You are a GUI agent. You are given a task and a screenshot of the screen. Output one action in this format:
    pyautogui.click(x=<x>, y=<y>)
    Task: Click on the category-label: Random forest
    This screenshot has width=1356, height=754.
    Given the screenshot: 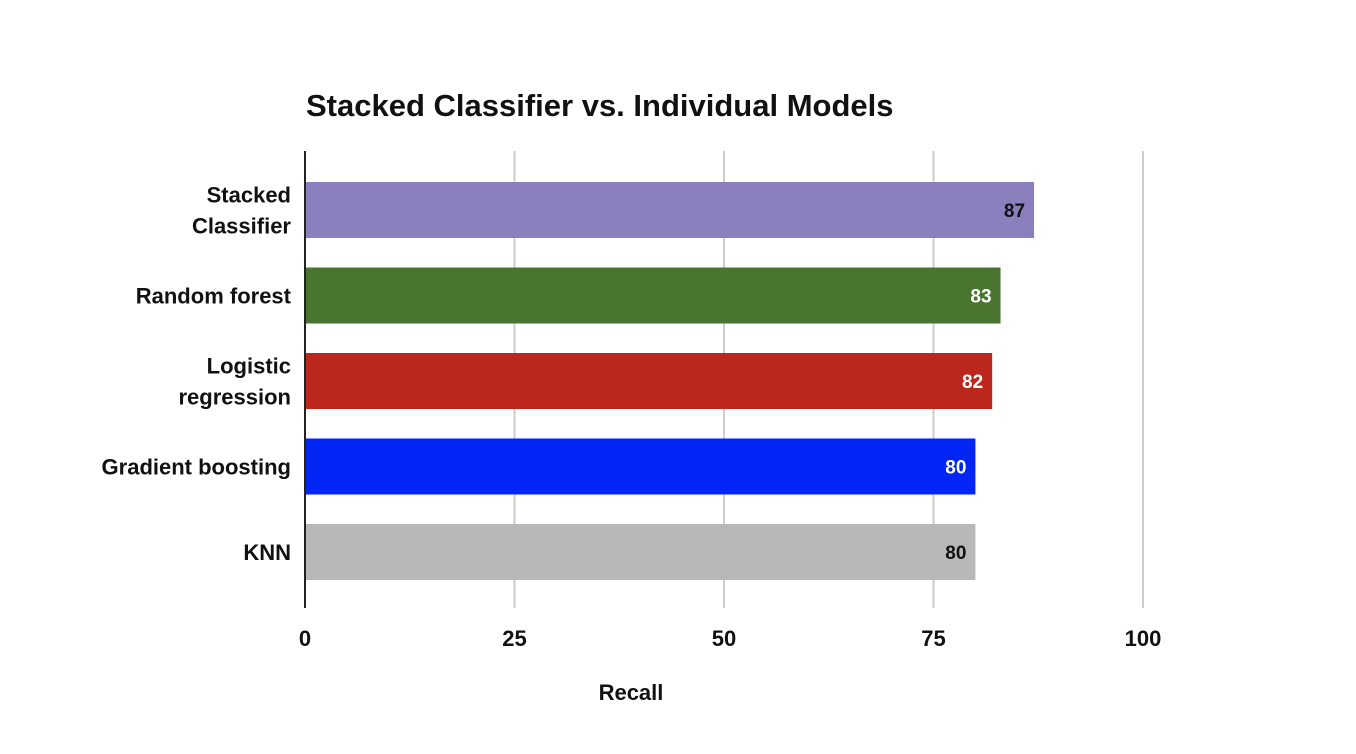 What is the action you would take?
    pyautogui.click(x=214, y=296)
    